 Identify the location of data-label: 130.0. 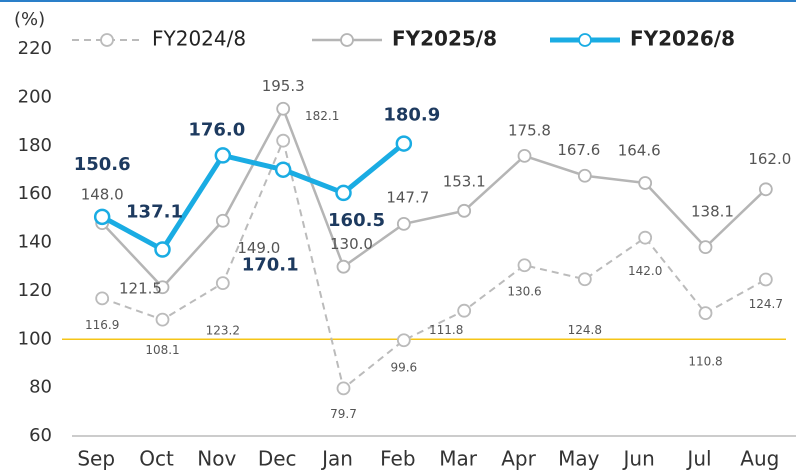
(351, 244).